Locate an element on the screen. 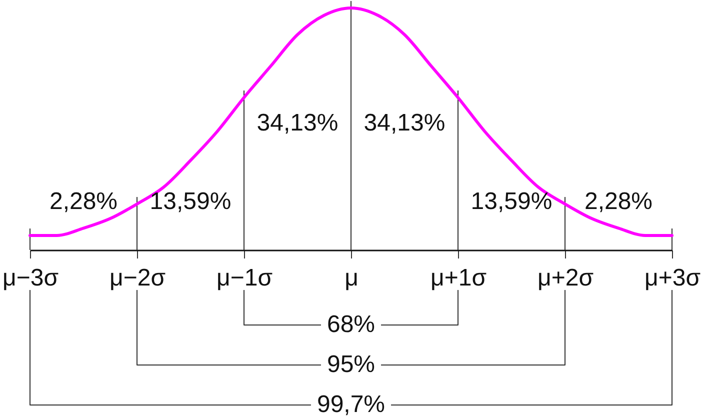 This screenshot has height=416, width=704. x-tick-label: μ−2σ is located at coordinates (137, 278).